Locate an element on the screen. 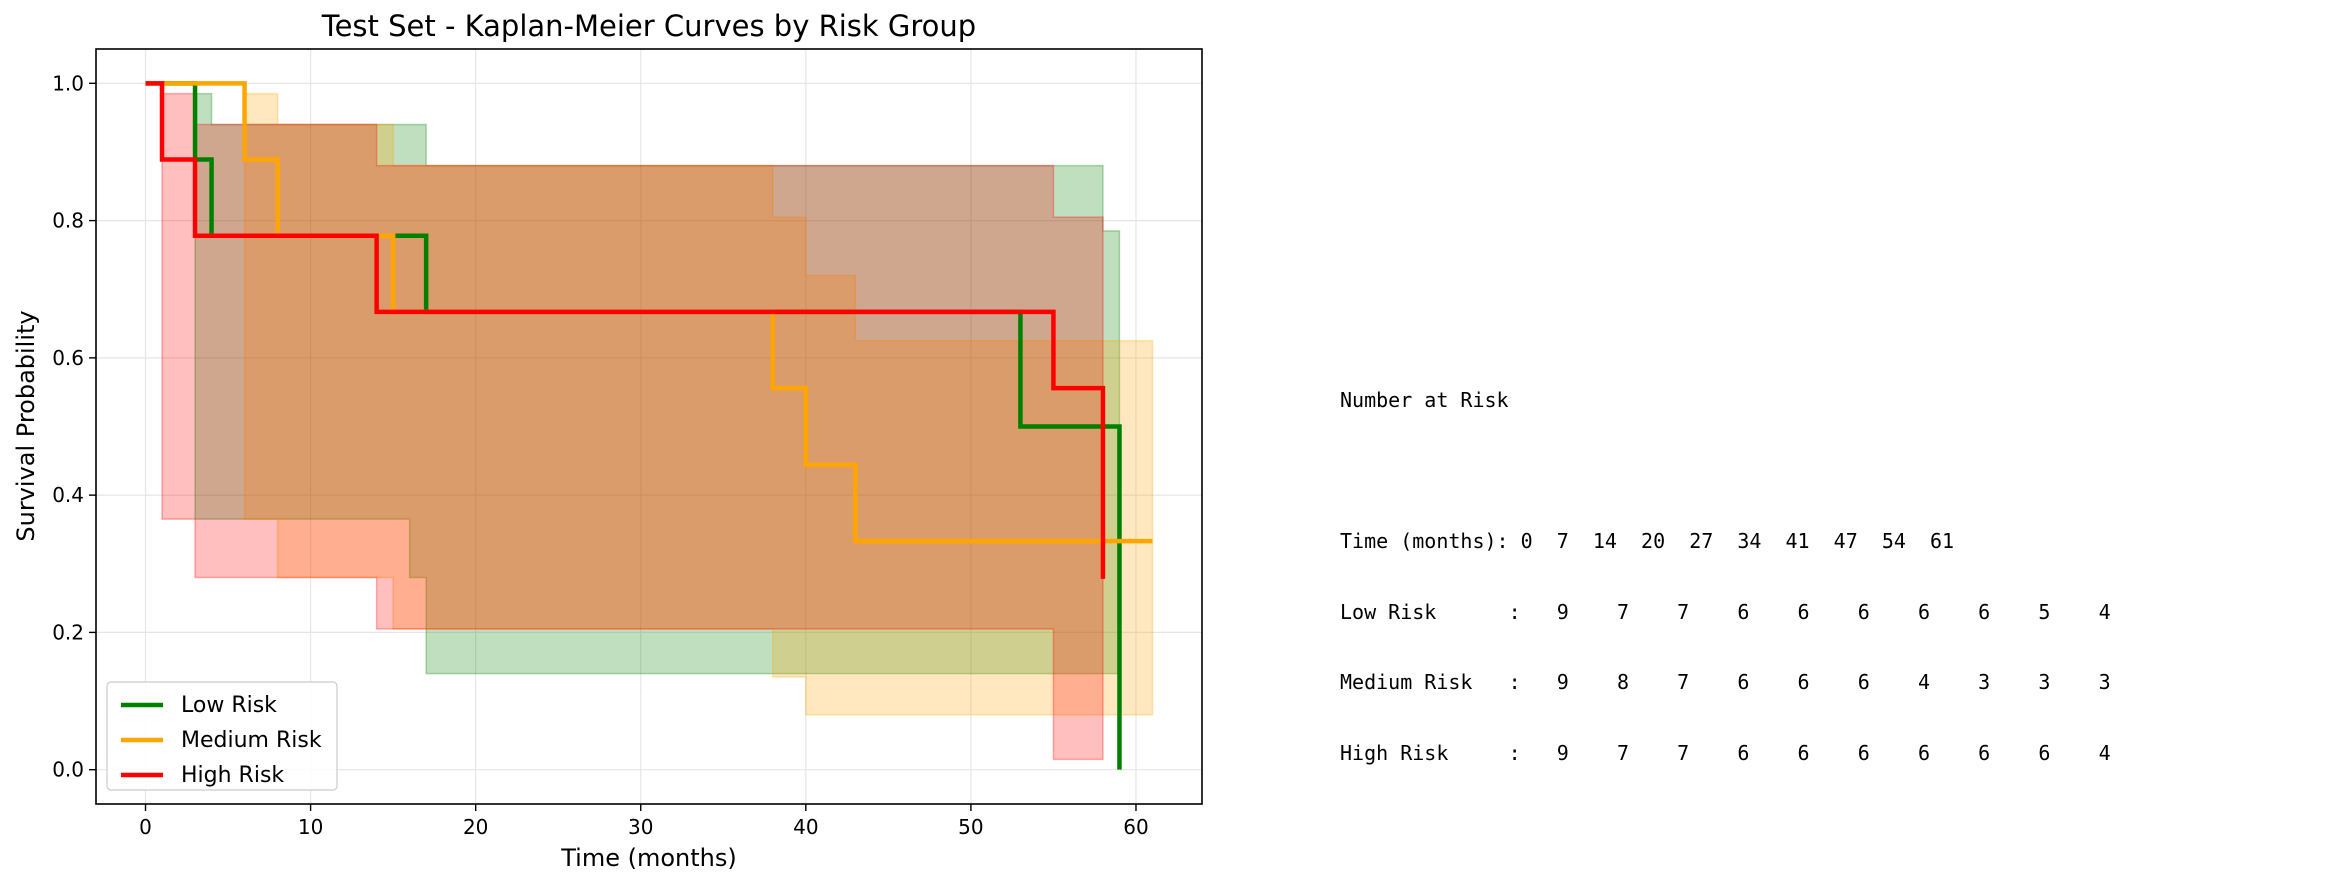 The image size is (2326, 880). x-tick-label: 10 is located at coordinates (310, 827).